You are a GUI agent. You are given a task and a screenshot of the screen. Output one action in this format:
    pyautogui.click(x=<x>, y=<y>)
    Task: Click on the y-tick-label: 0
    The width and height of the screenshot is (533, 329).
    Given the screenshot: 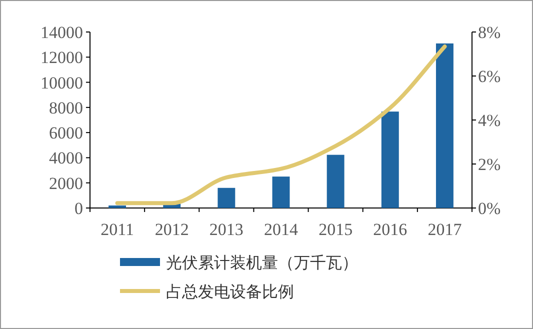 What is the action you would take?
    pyautogui.click(x=78, y=208)
    